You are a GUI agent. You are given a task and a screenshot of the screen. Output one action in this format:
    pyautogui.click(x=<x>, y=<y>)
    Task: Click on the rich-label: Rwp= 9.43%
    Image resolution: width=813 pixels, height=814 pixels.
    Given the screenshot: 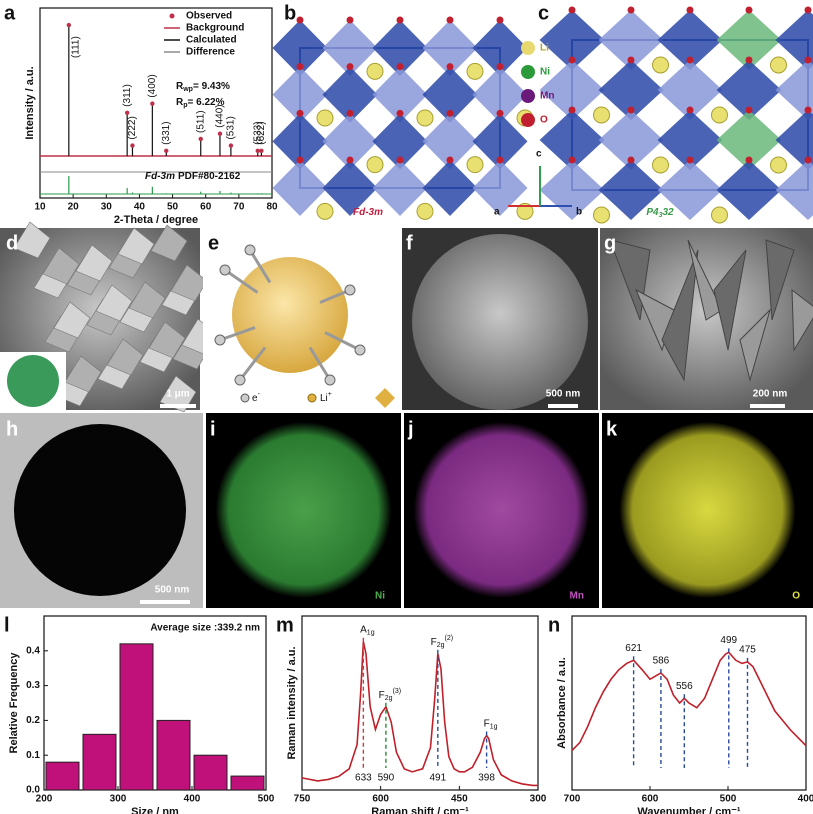 What is the action you would take?
    pyautogui.click(x=203, y=87)
    